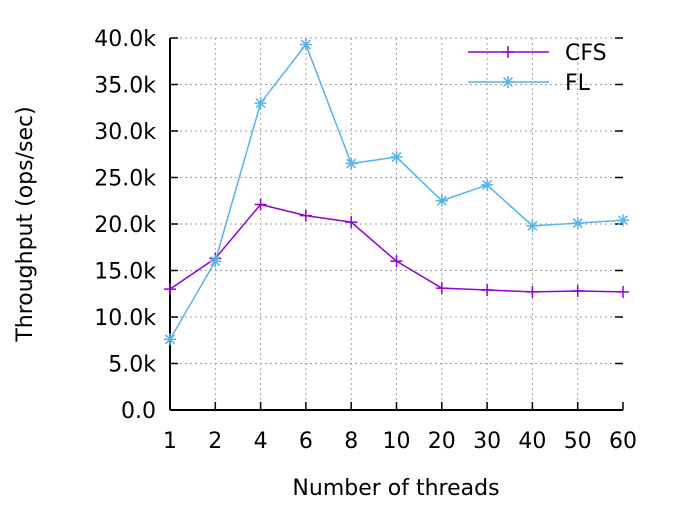 The height and width of the screenshot is (510, 680). I want to click on series-cfs, so click(396, 248).